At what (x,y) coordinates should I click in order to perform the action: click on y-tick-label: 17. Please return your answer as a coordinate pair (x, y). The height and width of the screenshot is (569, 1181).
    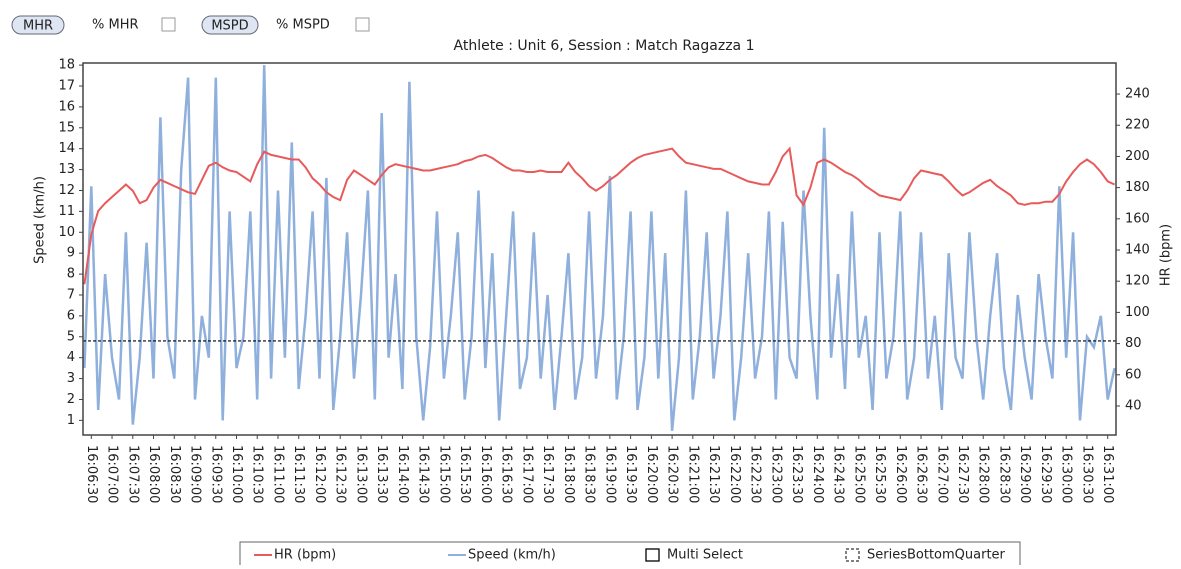
    Looking at the image, I should click on (66, 85).